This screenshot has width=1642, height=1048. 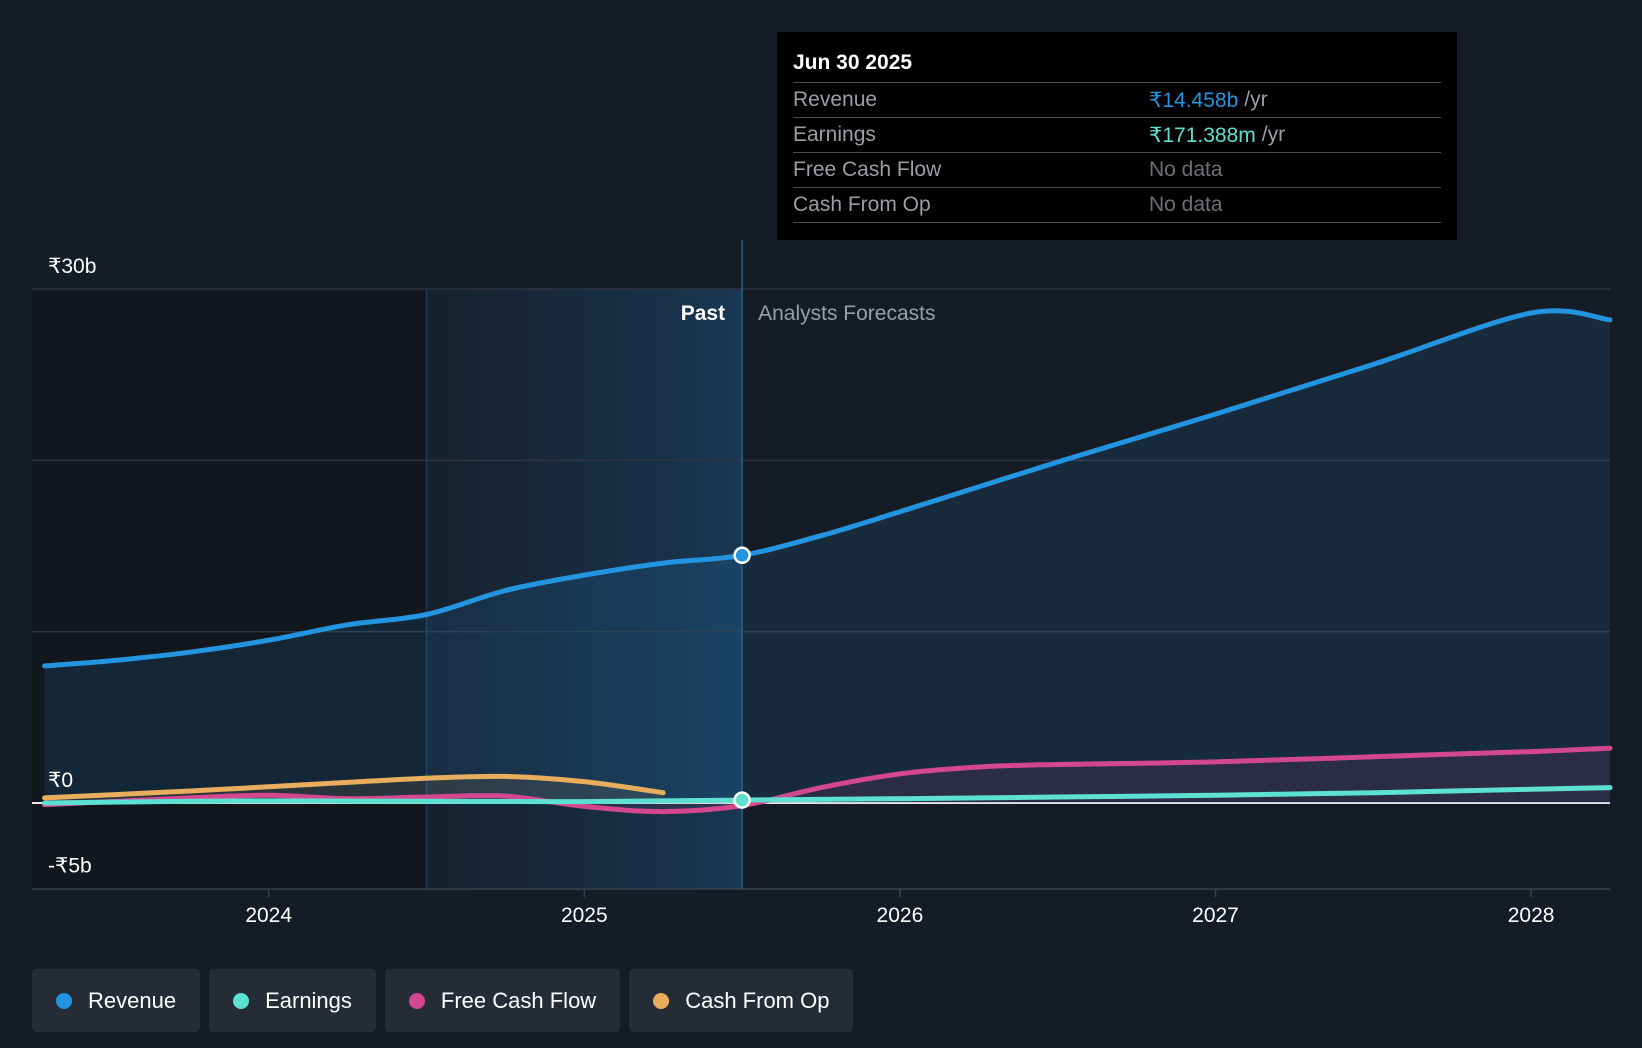 I want to click on tooltip-row-earnings: Earnings ₹171.388m /yr, so click(x=1117, y=134).